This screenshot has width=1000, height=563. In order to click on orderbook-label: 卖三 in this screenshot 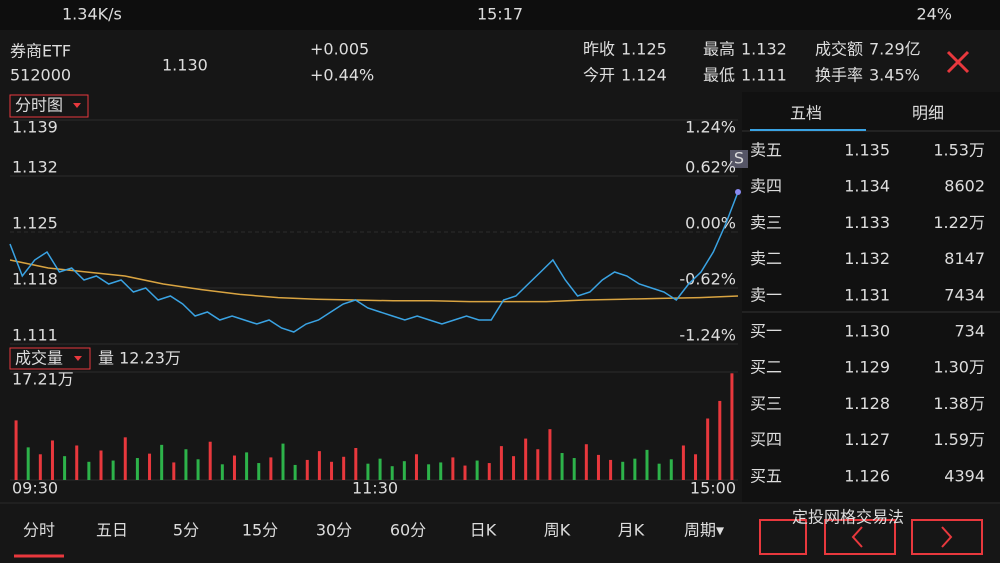, I will do `click(766, 222)`.